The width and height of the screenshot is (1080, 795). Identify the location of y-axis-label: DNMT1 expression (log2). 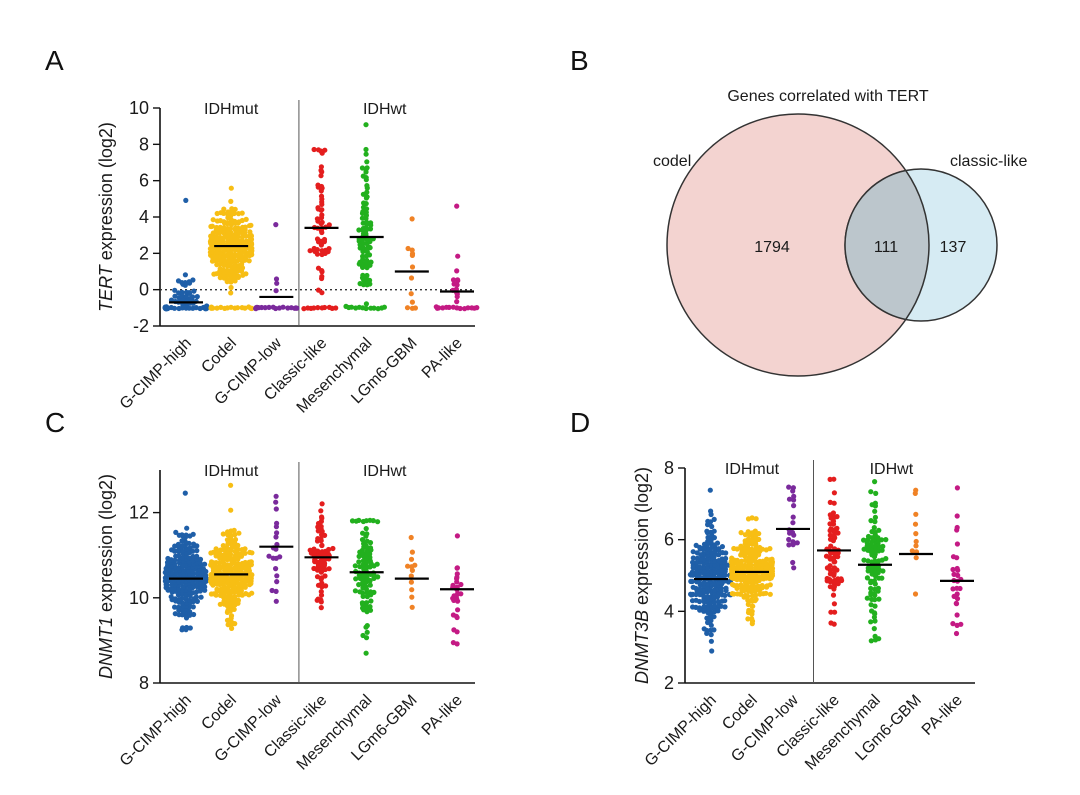
(106, 576).